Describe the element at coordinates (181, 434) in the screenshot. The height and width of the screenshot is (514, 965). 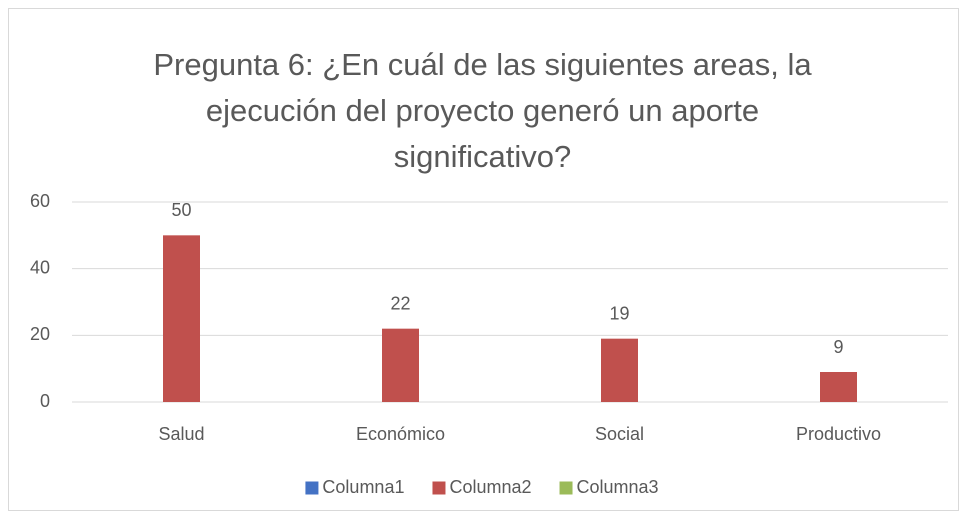
I see `x-tick-label: Salud` at that location.